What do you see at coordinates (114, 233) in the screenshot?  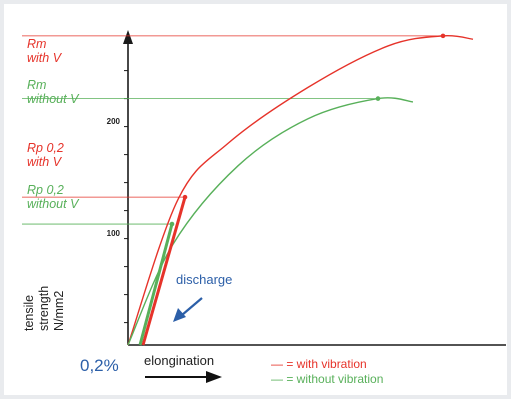 I see `y-tick-label: 100` at bounding box center [114, 233].